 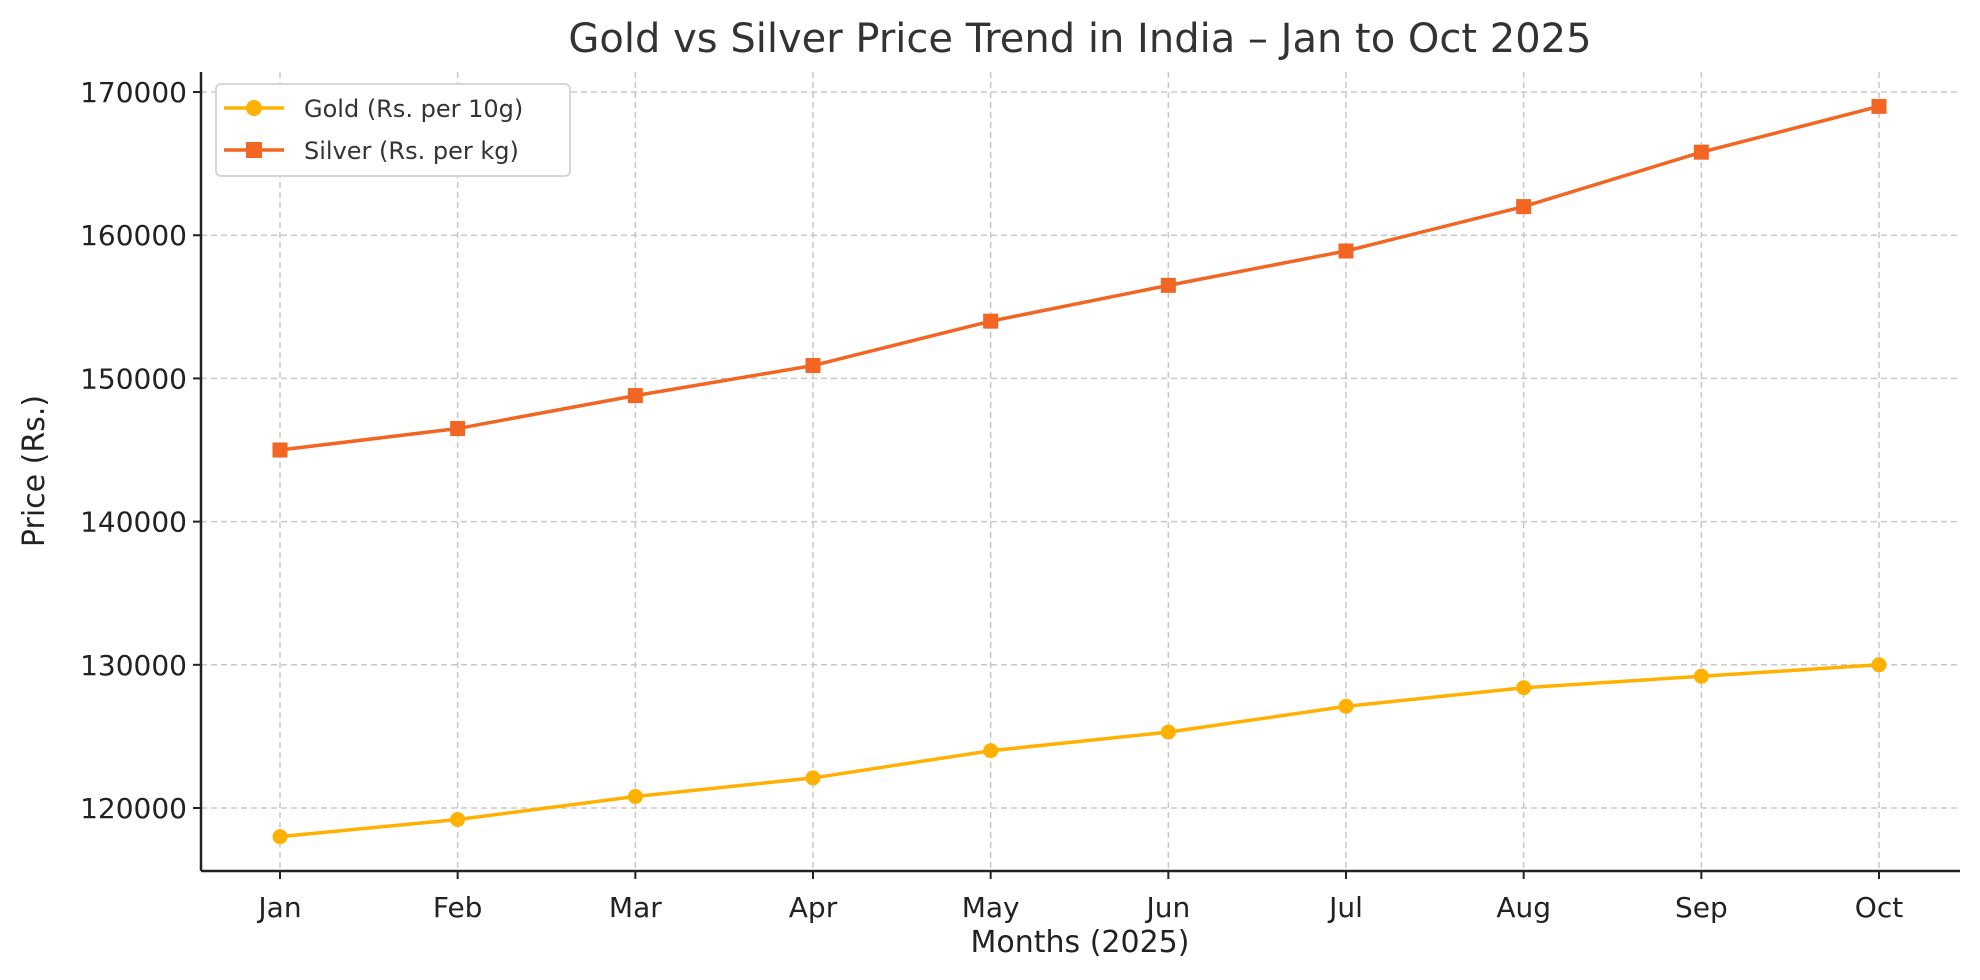 What do you see at coordinates (254, 108) in the screenshot?
I see `legend-gold-marker` at bounding box center [254, 108].